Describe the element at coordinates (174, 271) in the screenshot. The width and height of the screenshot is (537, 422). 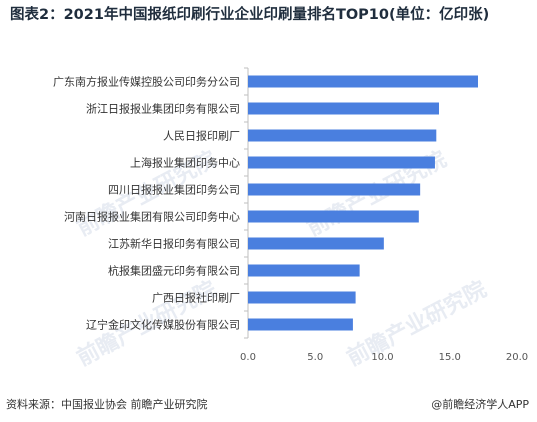
I see `category-label: 杭报集团盛元印务有限公司` at that location.